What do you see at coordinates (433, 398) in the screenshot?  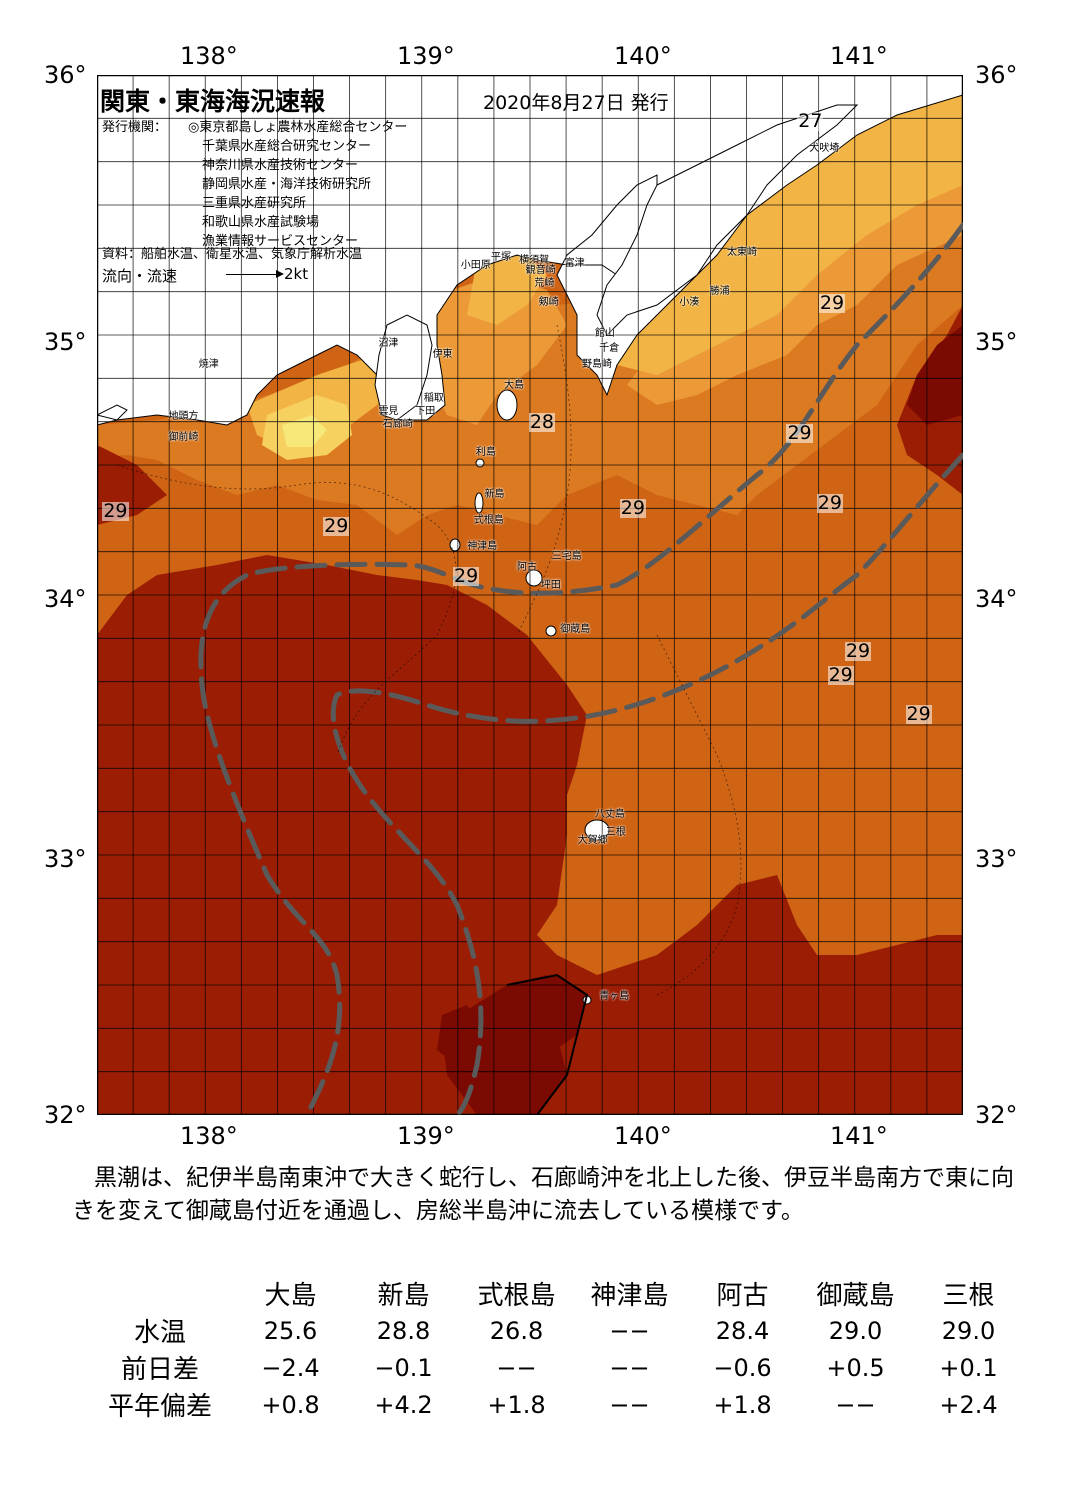 I see `place-label: 稲取` at bounding box center [433, 398].